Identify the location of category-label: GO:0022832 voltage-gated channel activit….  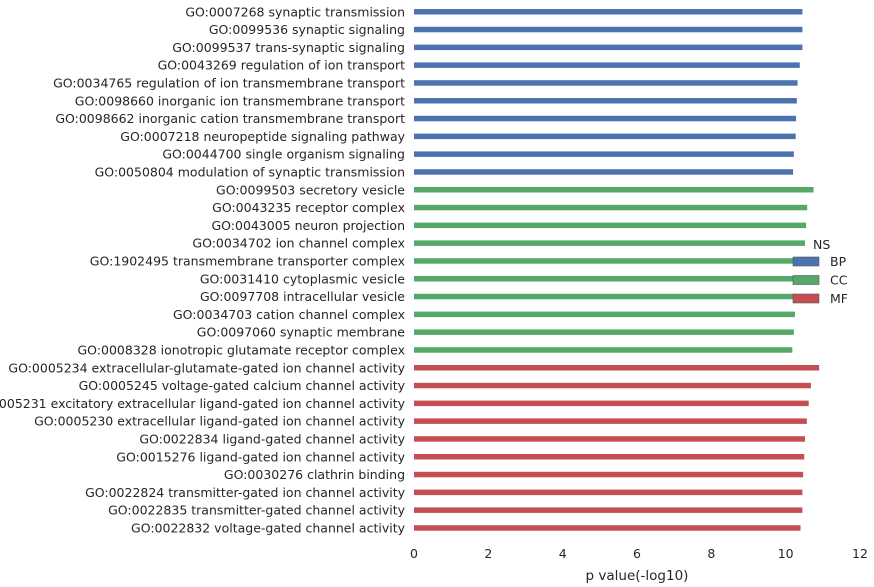
(268, 527).